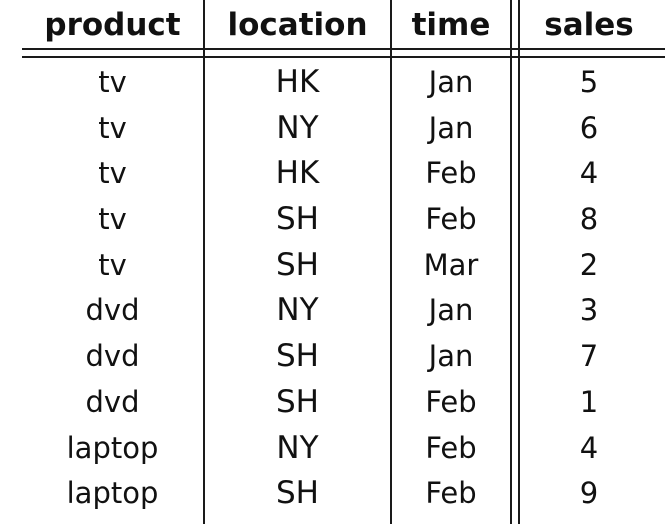 Image resolution: width=670 pixels, height=524 pixels. What do you see at coordinates (519, 262) in the screenshot?
I see `double-column-divider-right` at bounding box center [519, 262].